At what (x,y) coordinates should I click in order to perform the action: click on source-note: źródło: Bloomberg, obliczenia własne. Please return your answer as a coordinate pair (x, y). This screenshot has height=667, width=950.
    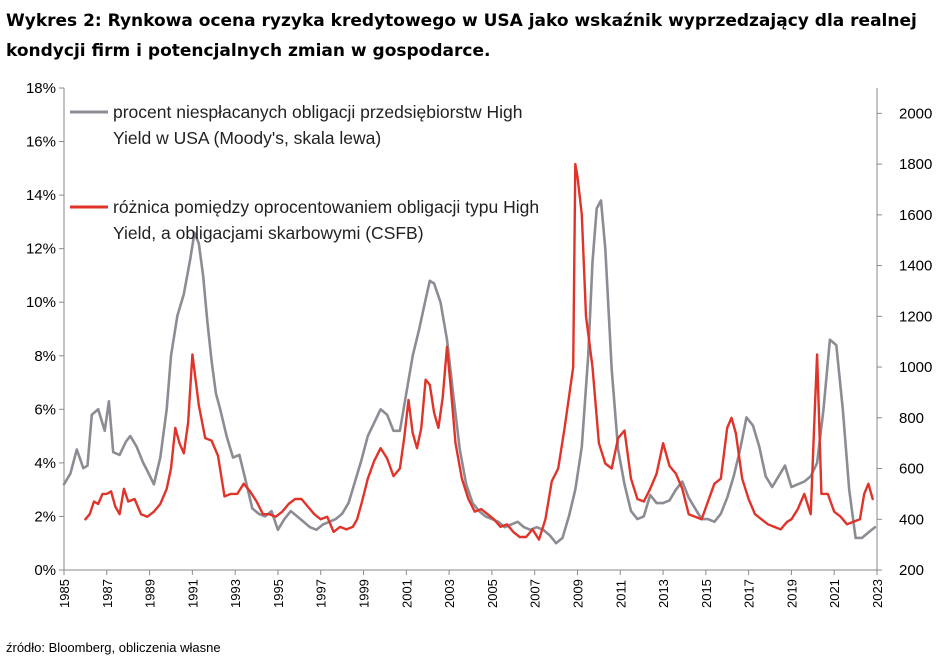
    Looking at the image, I should click on (113, 647).